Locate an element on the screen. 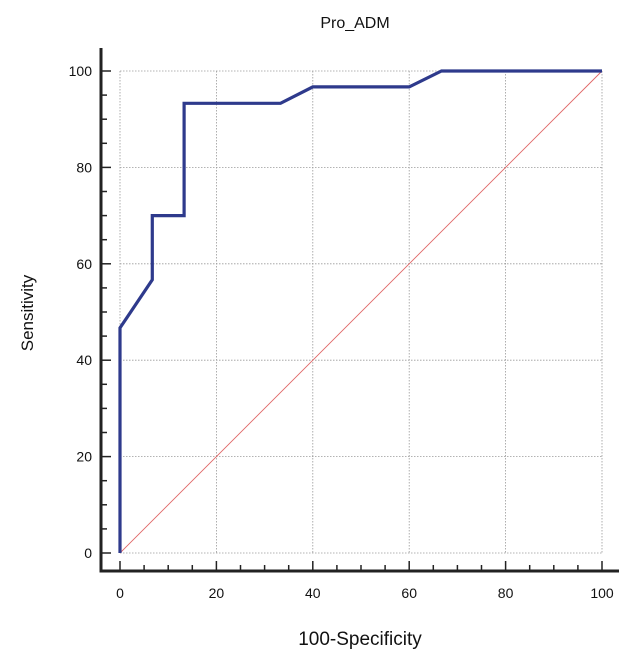  x-tick-label: 0 is located at coordinates (120, 593).